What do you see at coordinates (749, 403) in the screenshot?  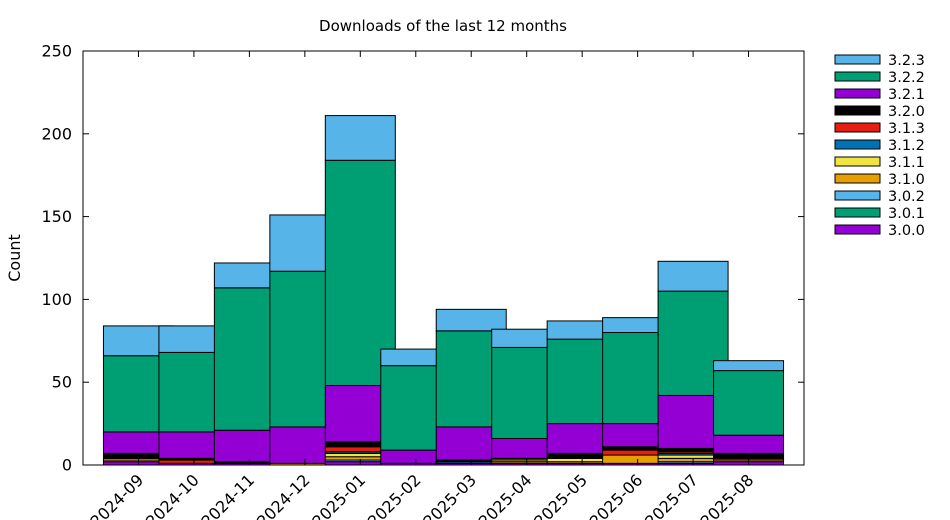 I see `bar-segment-2025-08-3.2.2` at bounding box center [749, 403].